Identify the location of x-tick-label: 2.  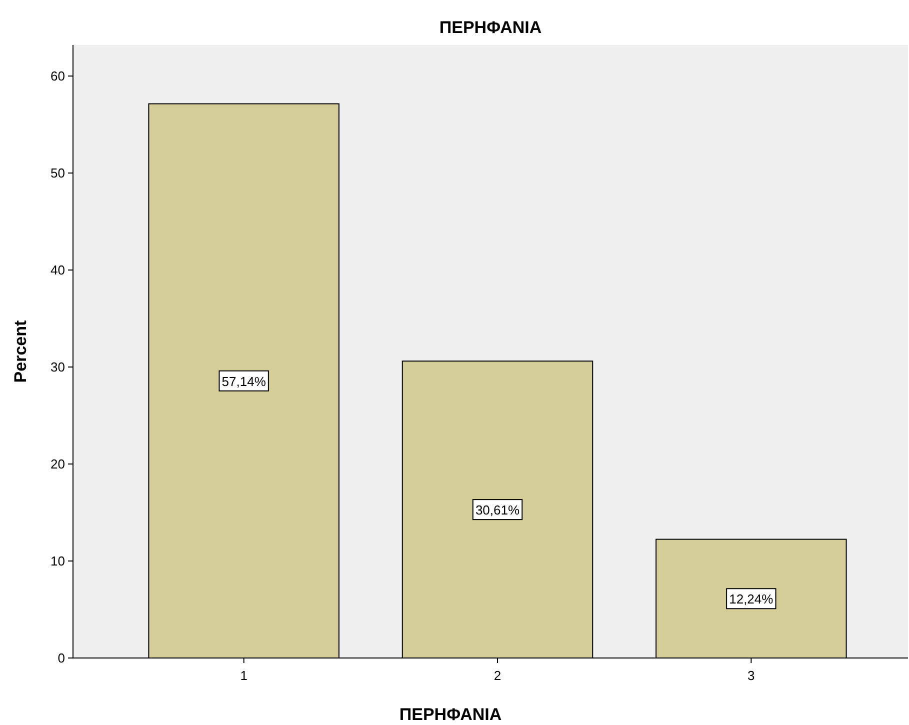
(498, 675).